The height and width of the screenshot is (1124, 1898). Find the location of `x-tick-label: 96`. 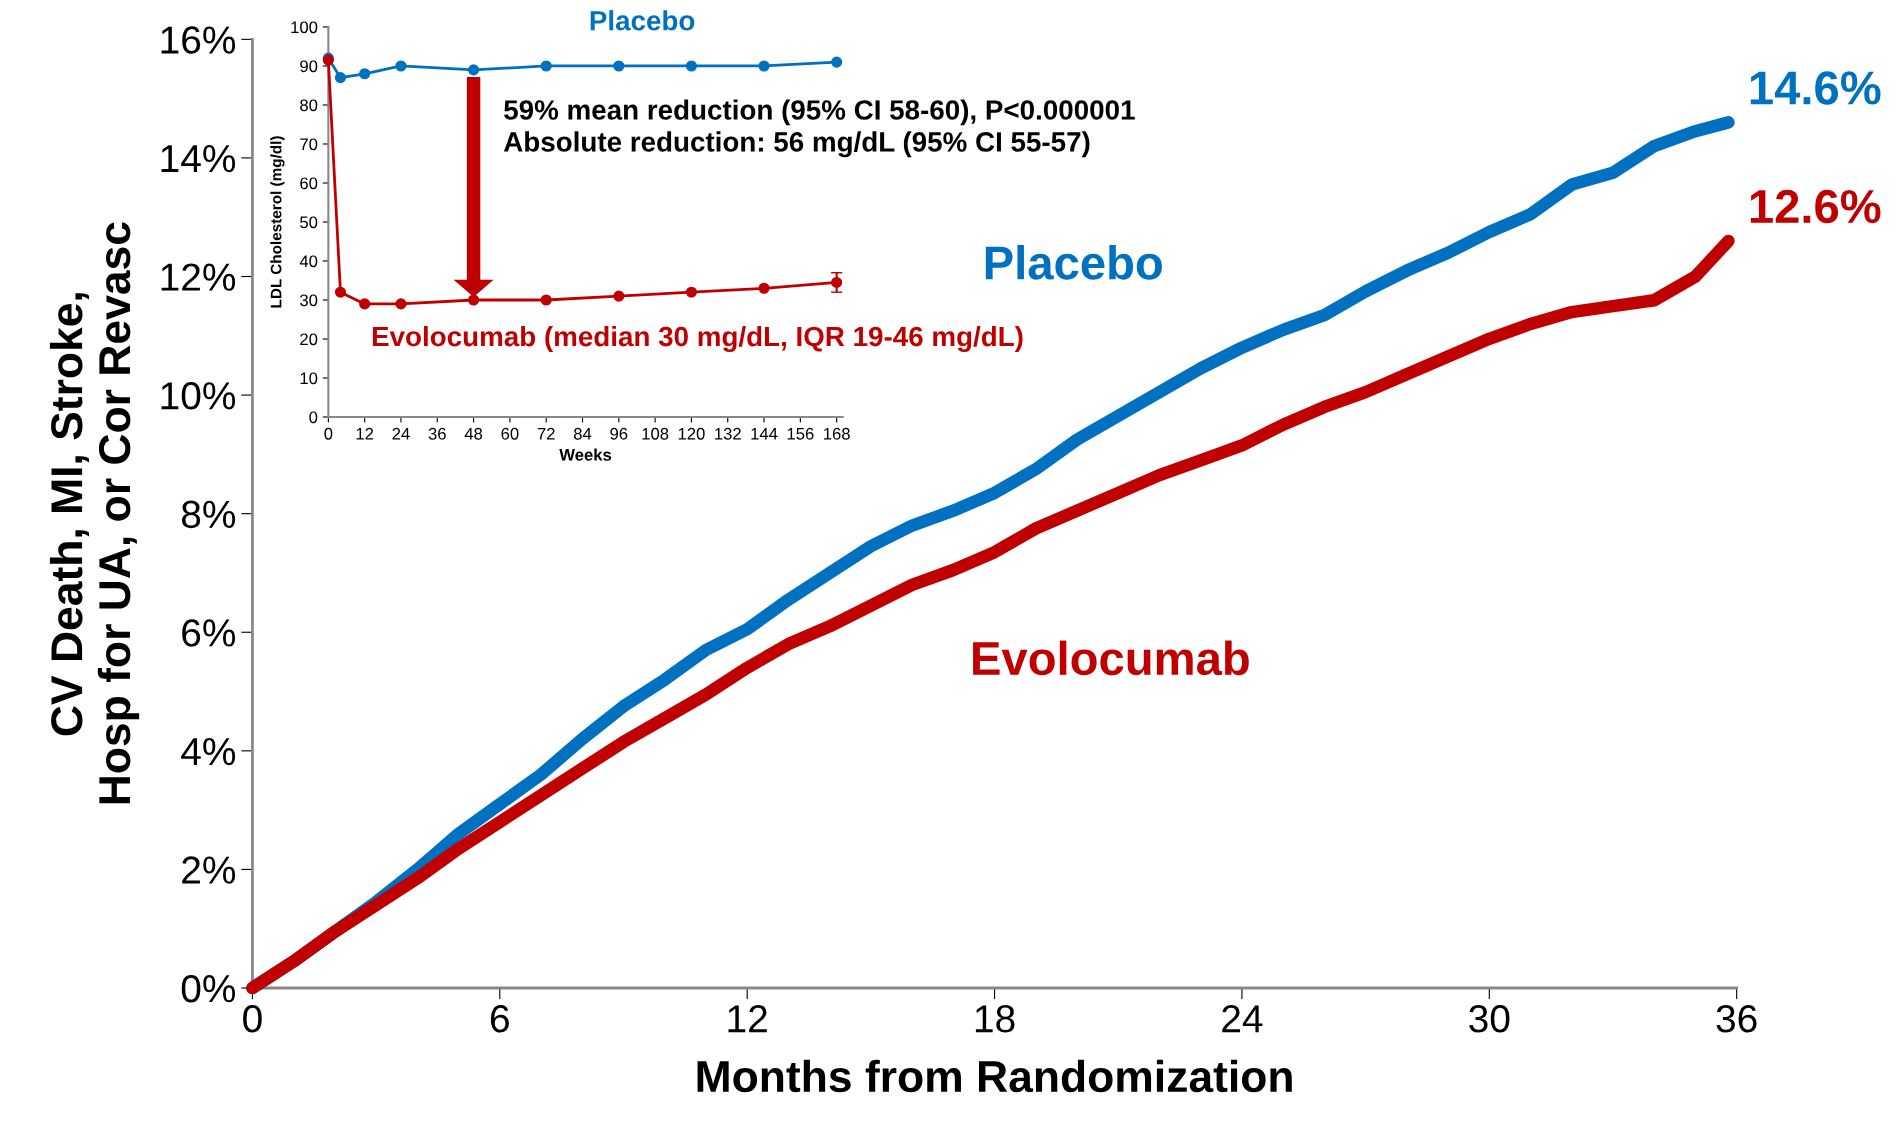

x-tick-label: 96 is located at coordinates (619, 433).